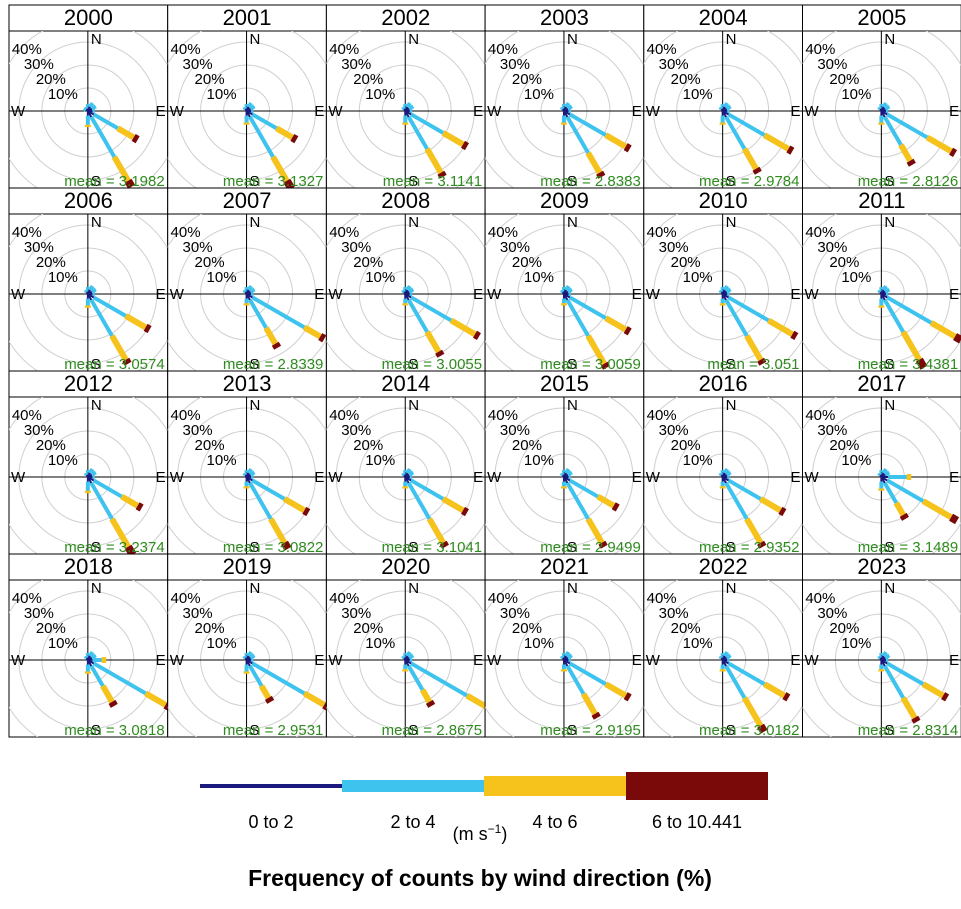  I want to click on mean-speed-label: mean = 3.051, so click(753, 364).